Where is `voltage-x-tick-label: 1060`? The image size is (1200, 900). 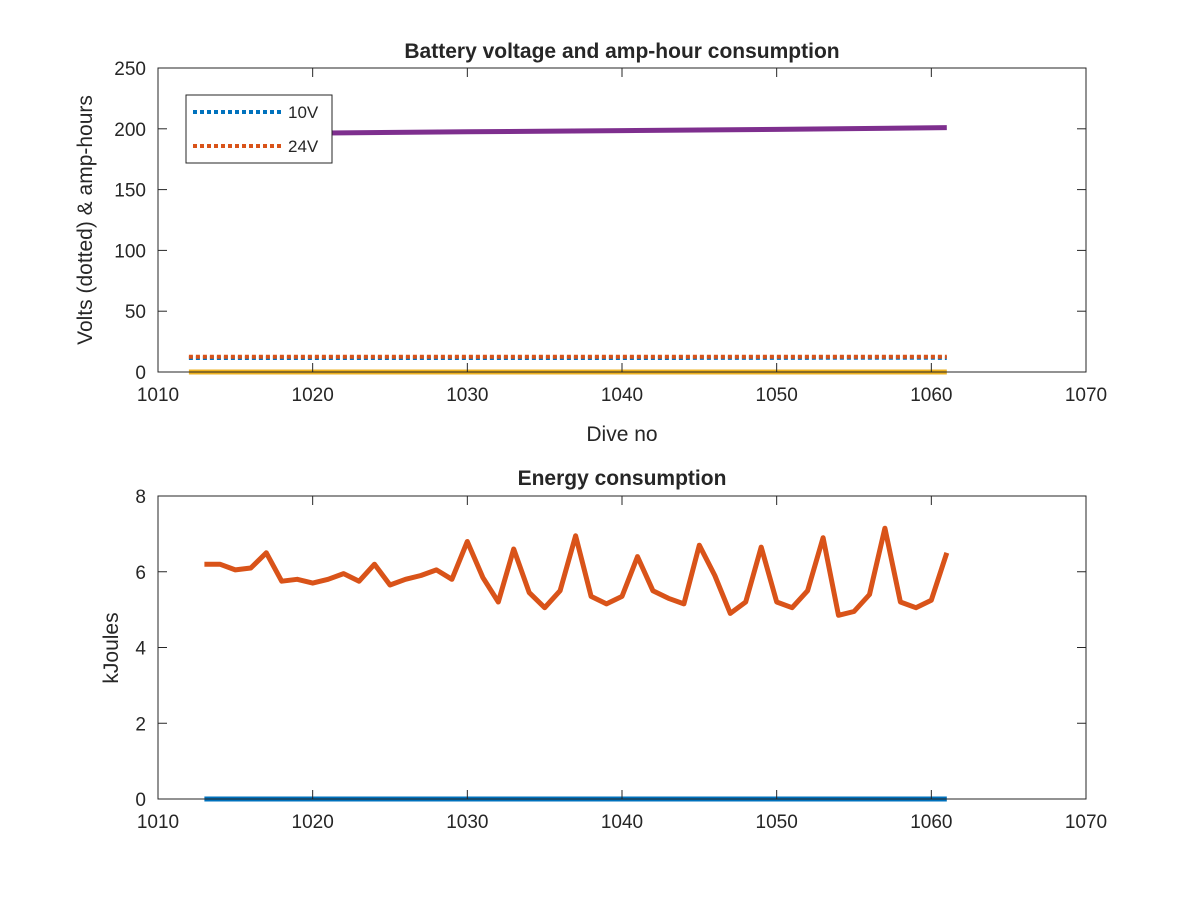
voltage-x-tick-label: 1060 is located at coordinates (931, 395).